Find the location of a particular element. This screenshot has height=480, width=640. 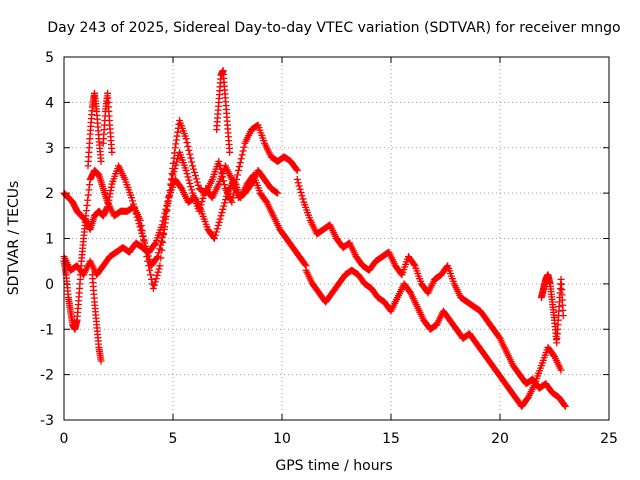

x-axis-label: GPS time / hours is located at coordinates (333, 466).